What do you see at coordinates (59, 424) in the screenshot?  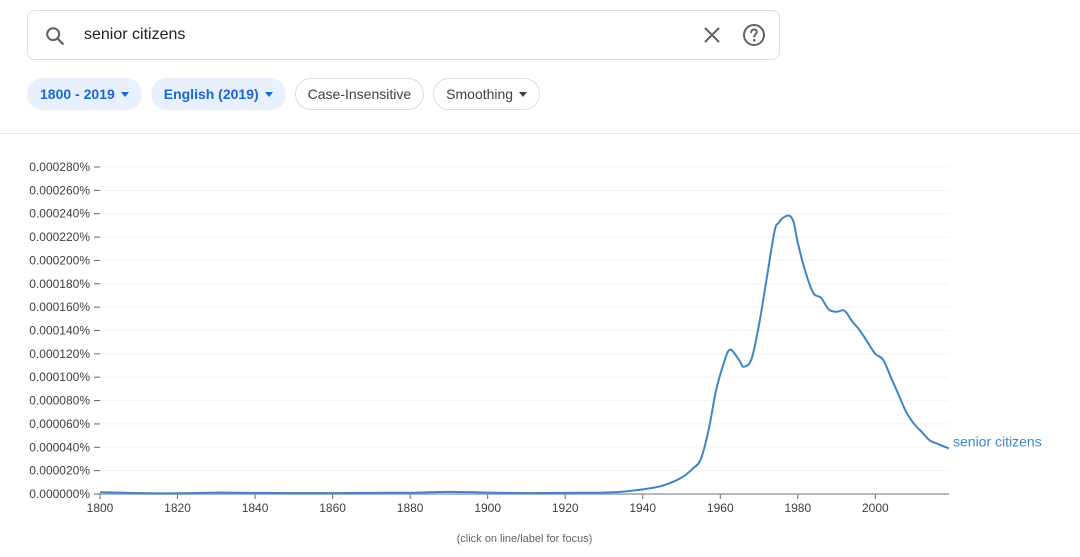 I see `y-tick-label: 0.000060%` at bounding box center [59, 424].